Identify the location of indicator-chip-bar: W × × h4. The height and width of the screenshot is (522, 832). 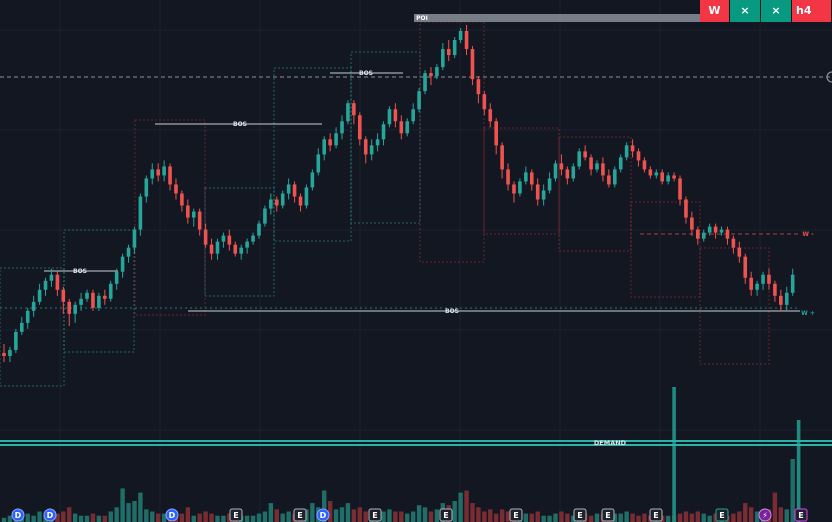
(766, 11).